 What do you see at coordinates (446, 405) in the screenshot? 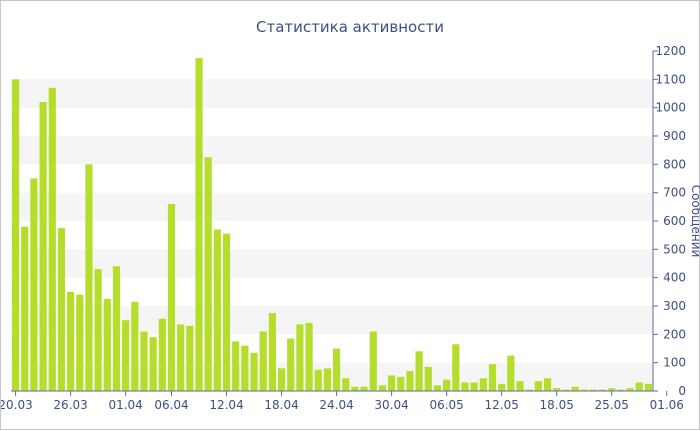
I see `x-tick-label: 06.05` at bounding box center [446, 405].